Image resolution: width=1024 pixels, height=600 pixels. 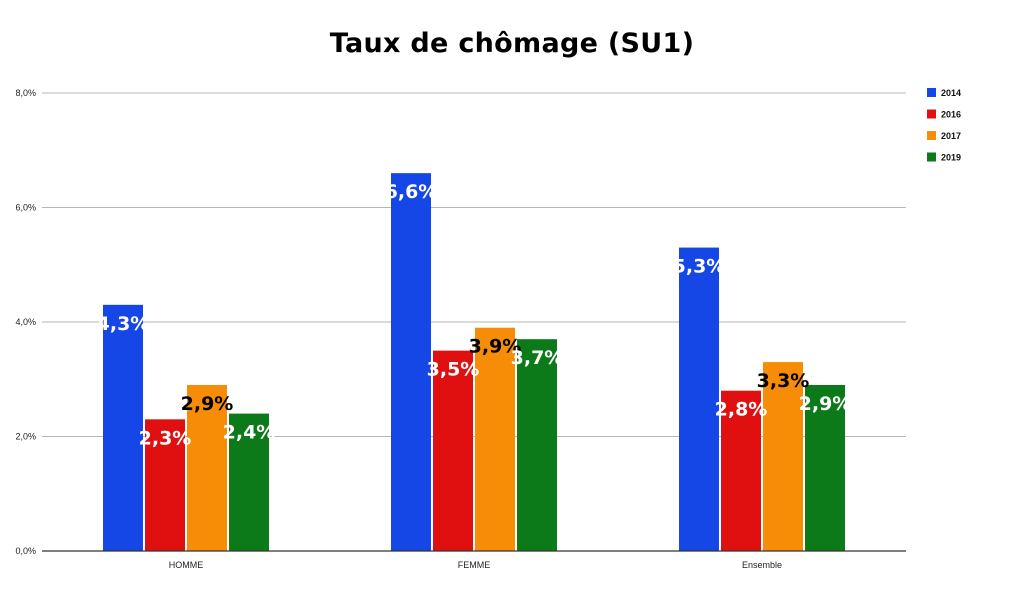 I want to click on legend-label: 2017, so click(x=951, y=136).